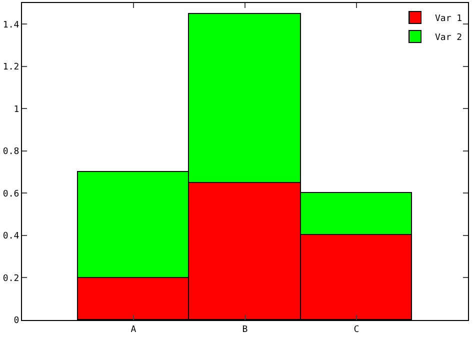 The image size is (474, 338). What do you see at coordinates (245, 329) in the screenshot?
I see `x-tick-label: B` at bounding box center [245, 329].